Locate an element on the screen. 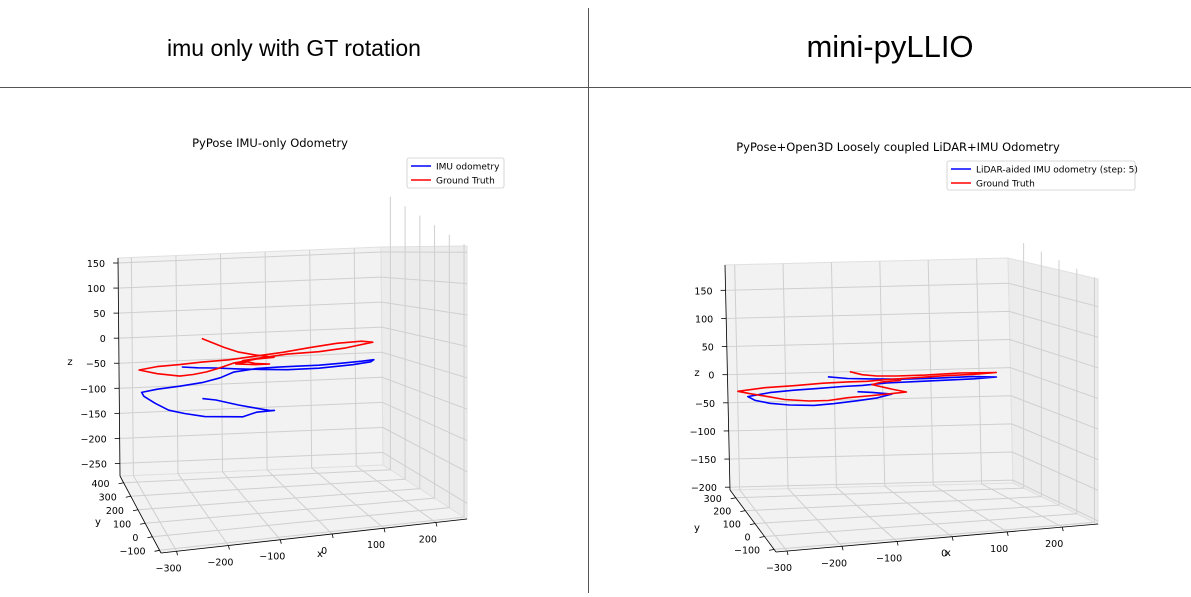 The height and width of the screenshot is (597, 1191). right-panel-header: mini-pyLLIO is located at coordinates (890, 46).